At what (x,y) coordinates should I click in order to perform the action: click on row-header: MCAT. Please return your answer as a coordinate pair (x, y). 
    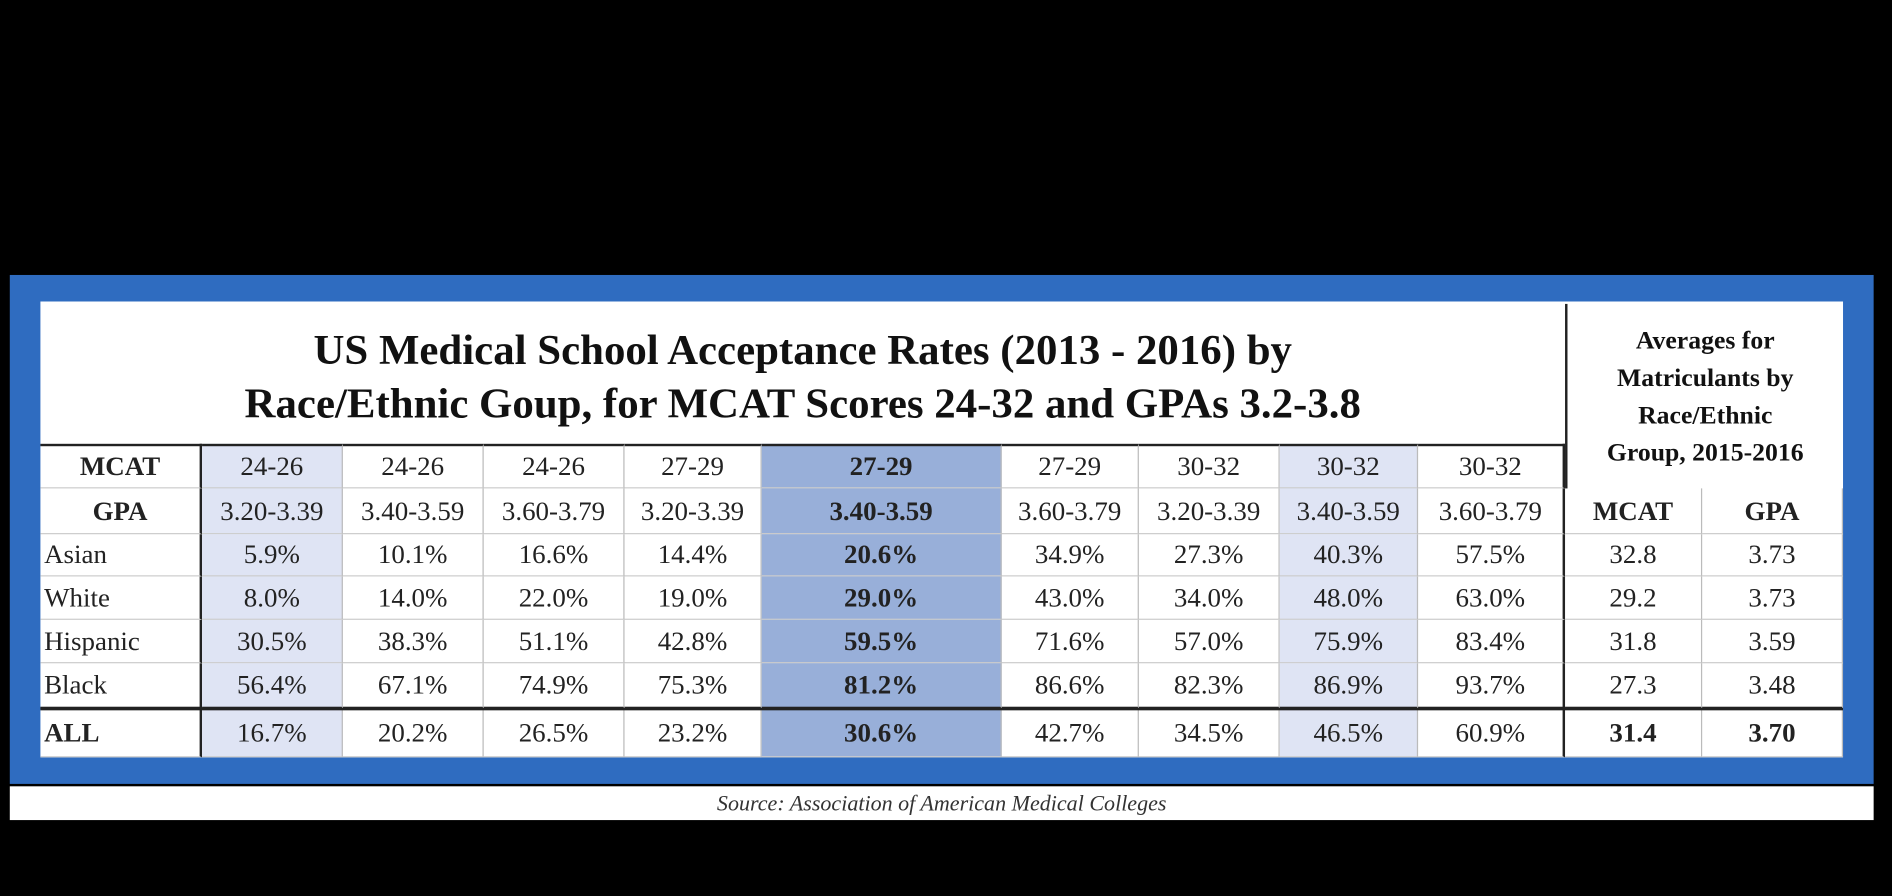
    Looking at the image, I should click on (121, 466).